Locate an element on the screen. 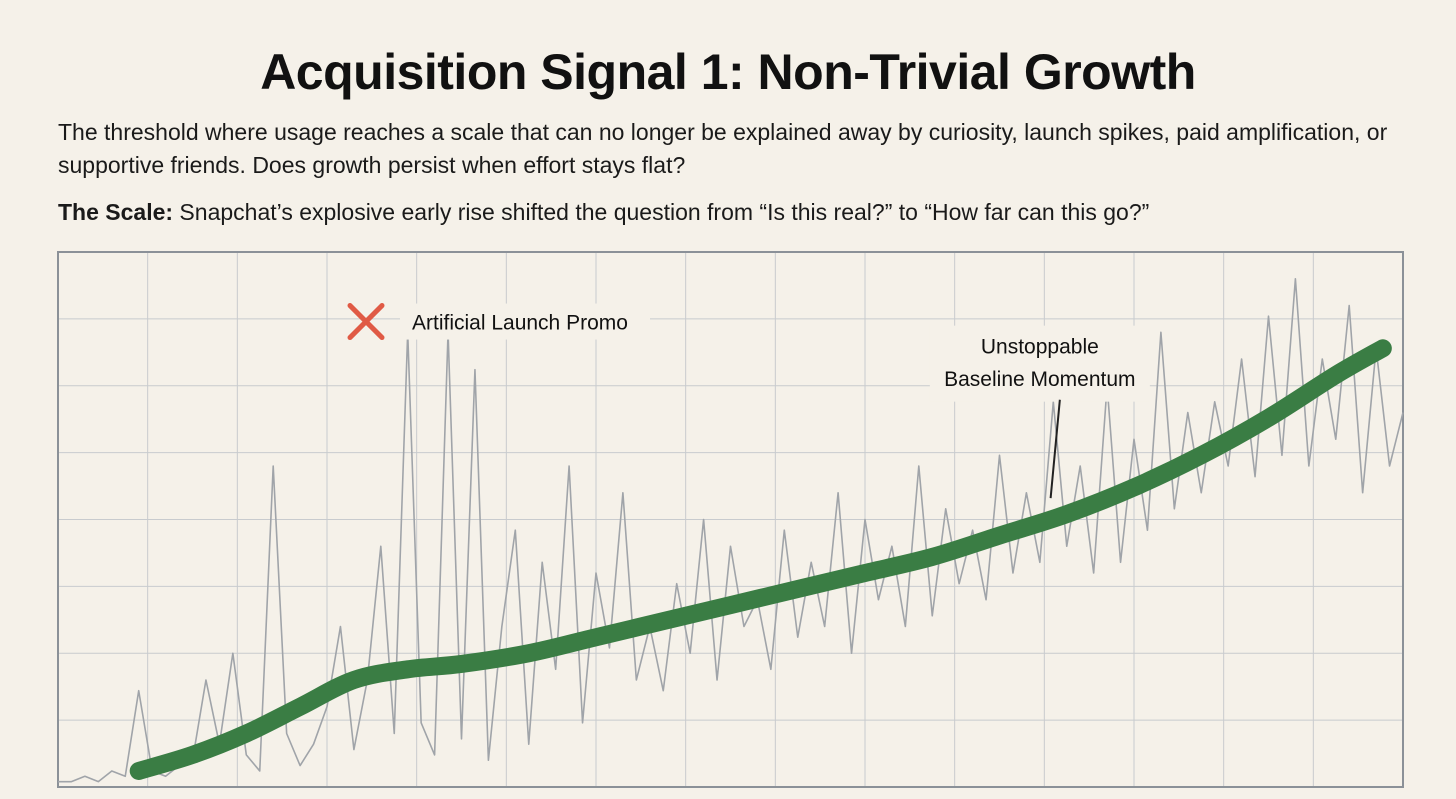 The width and height of the screenshot is (1456, 799). annotation-baseline-line2: Baseline Momentum is located at coordinates (1039, 379).